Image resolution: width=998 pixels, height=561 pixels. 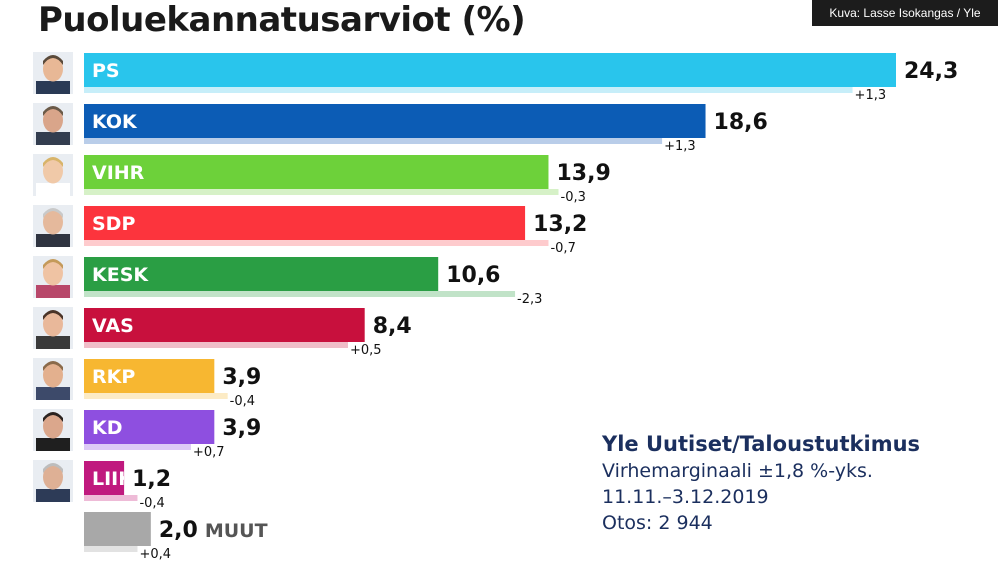 I want to click on source-period: 11.11.–3.12.2019, so click(x=685, y=497).